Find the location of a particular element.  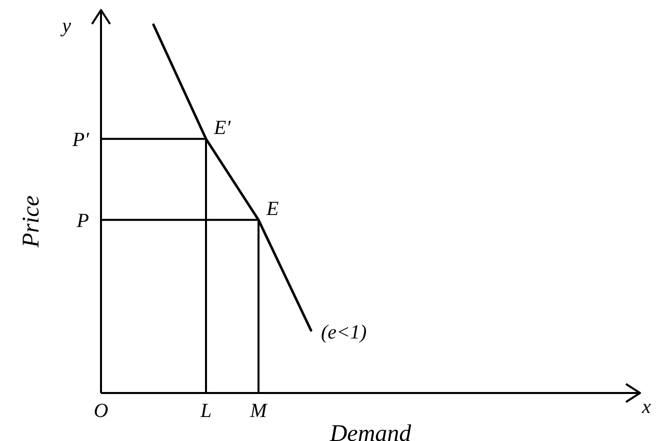

text: x is located at coordinates (646, 407).